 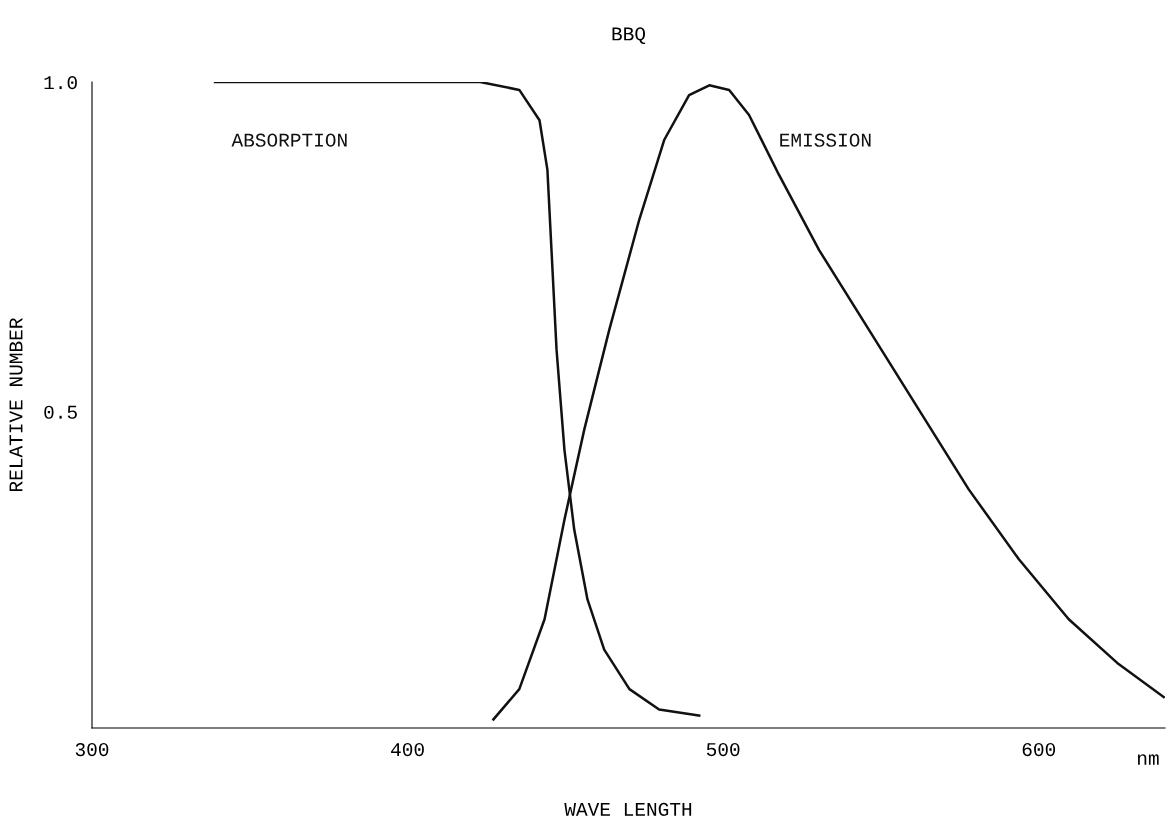 What do you see at coordinates (629, 36) in the screenshot?
I see `chart-title: BBQ` at bounding box center [629, 36].